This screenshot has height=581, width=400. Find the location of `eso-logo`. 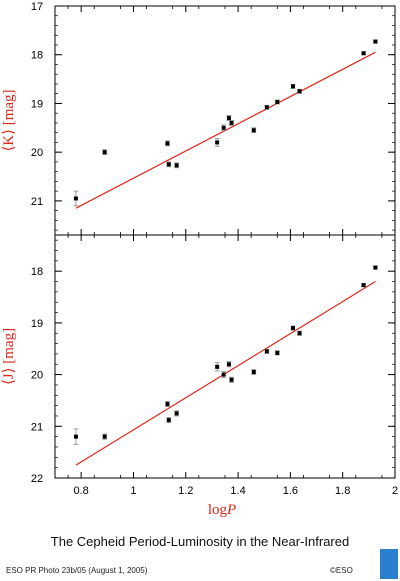

eso-logo is located at coordinates (389, 564).